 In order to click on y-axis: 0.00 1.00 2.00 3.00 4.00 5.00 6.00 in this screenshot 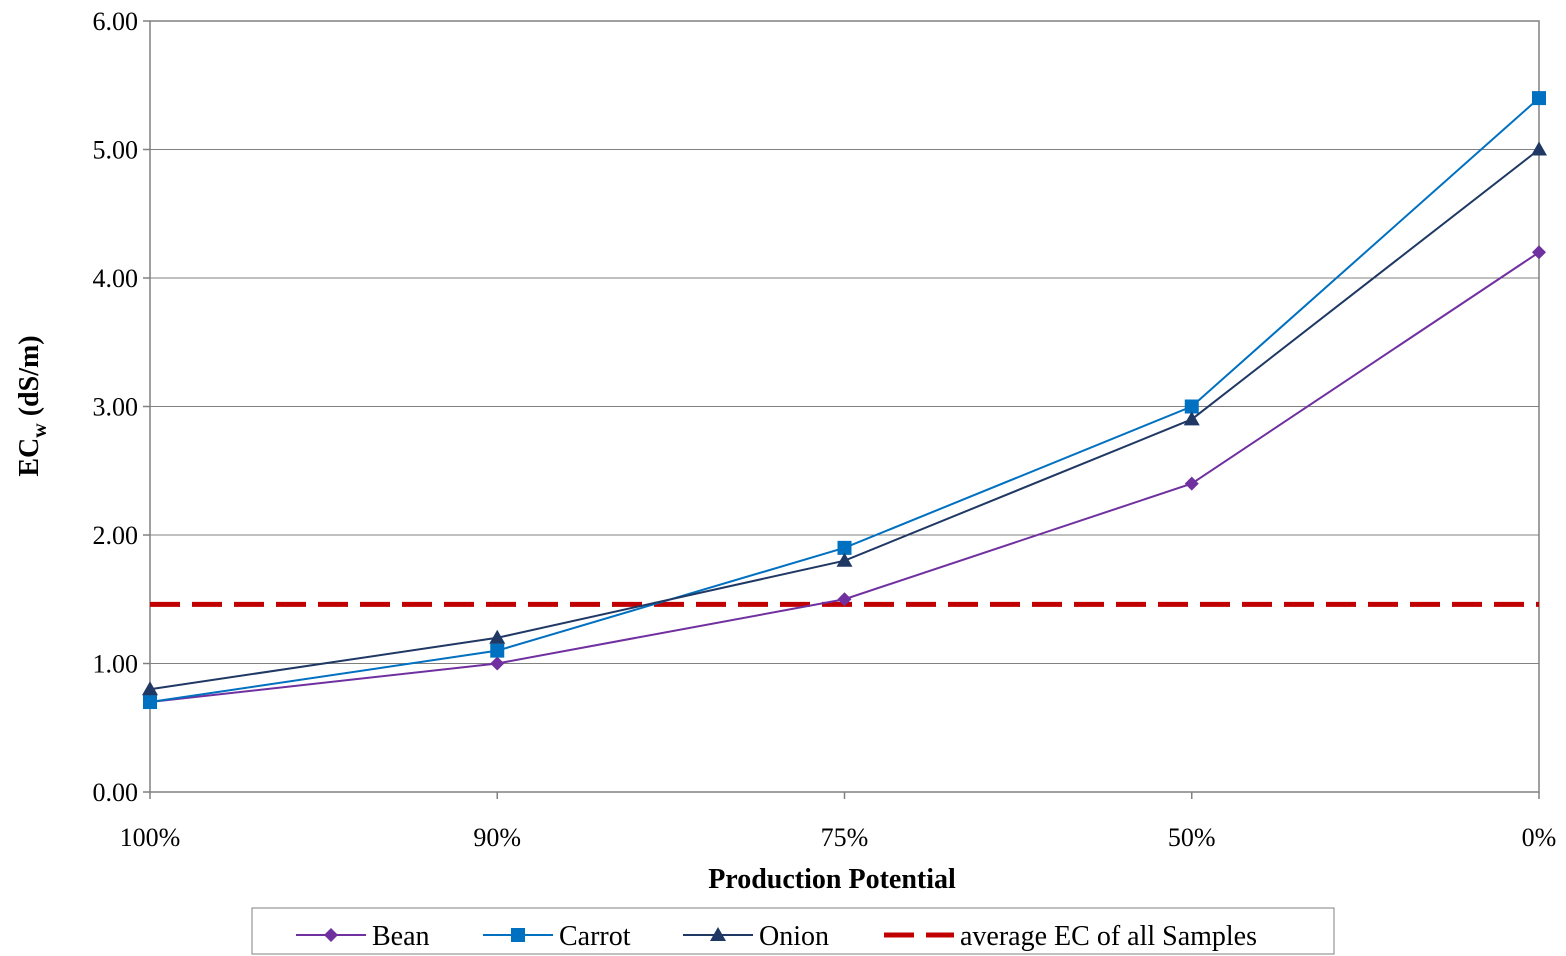, I will do `click(121, 407)`.